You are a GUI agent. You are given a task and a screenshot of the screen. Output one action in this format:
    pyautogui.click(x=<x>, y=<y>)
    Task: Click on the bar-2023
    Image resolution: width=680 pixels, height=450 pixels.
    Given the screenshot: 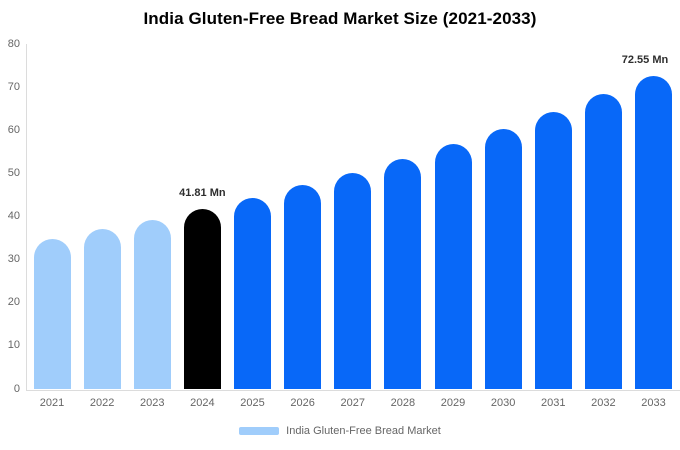 What is the action you would take?
    pyautogui.click(x=152, y=304)
    